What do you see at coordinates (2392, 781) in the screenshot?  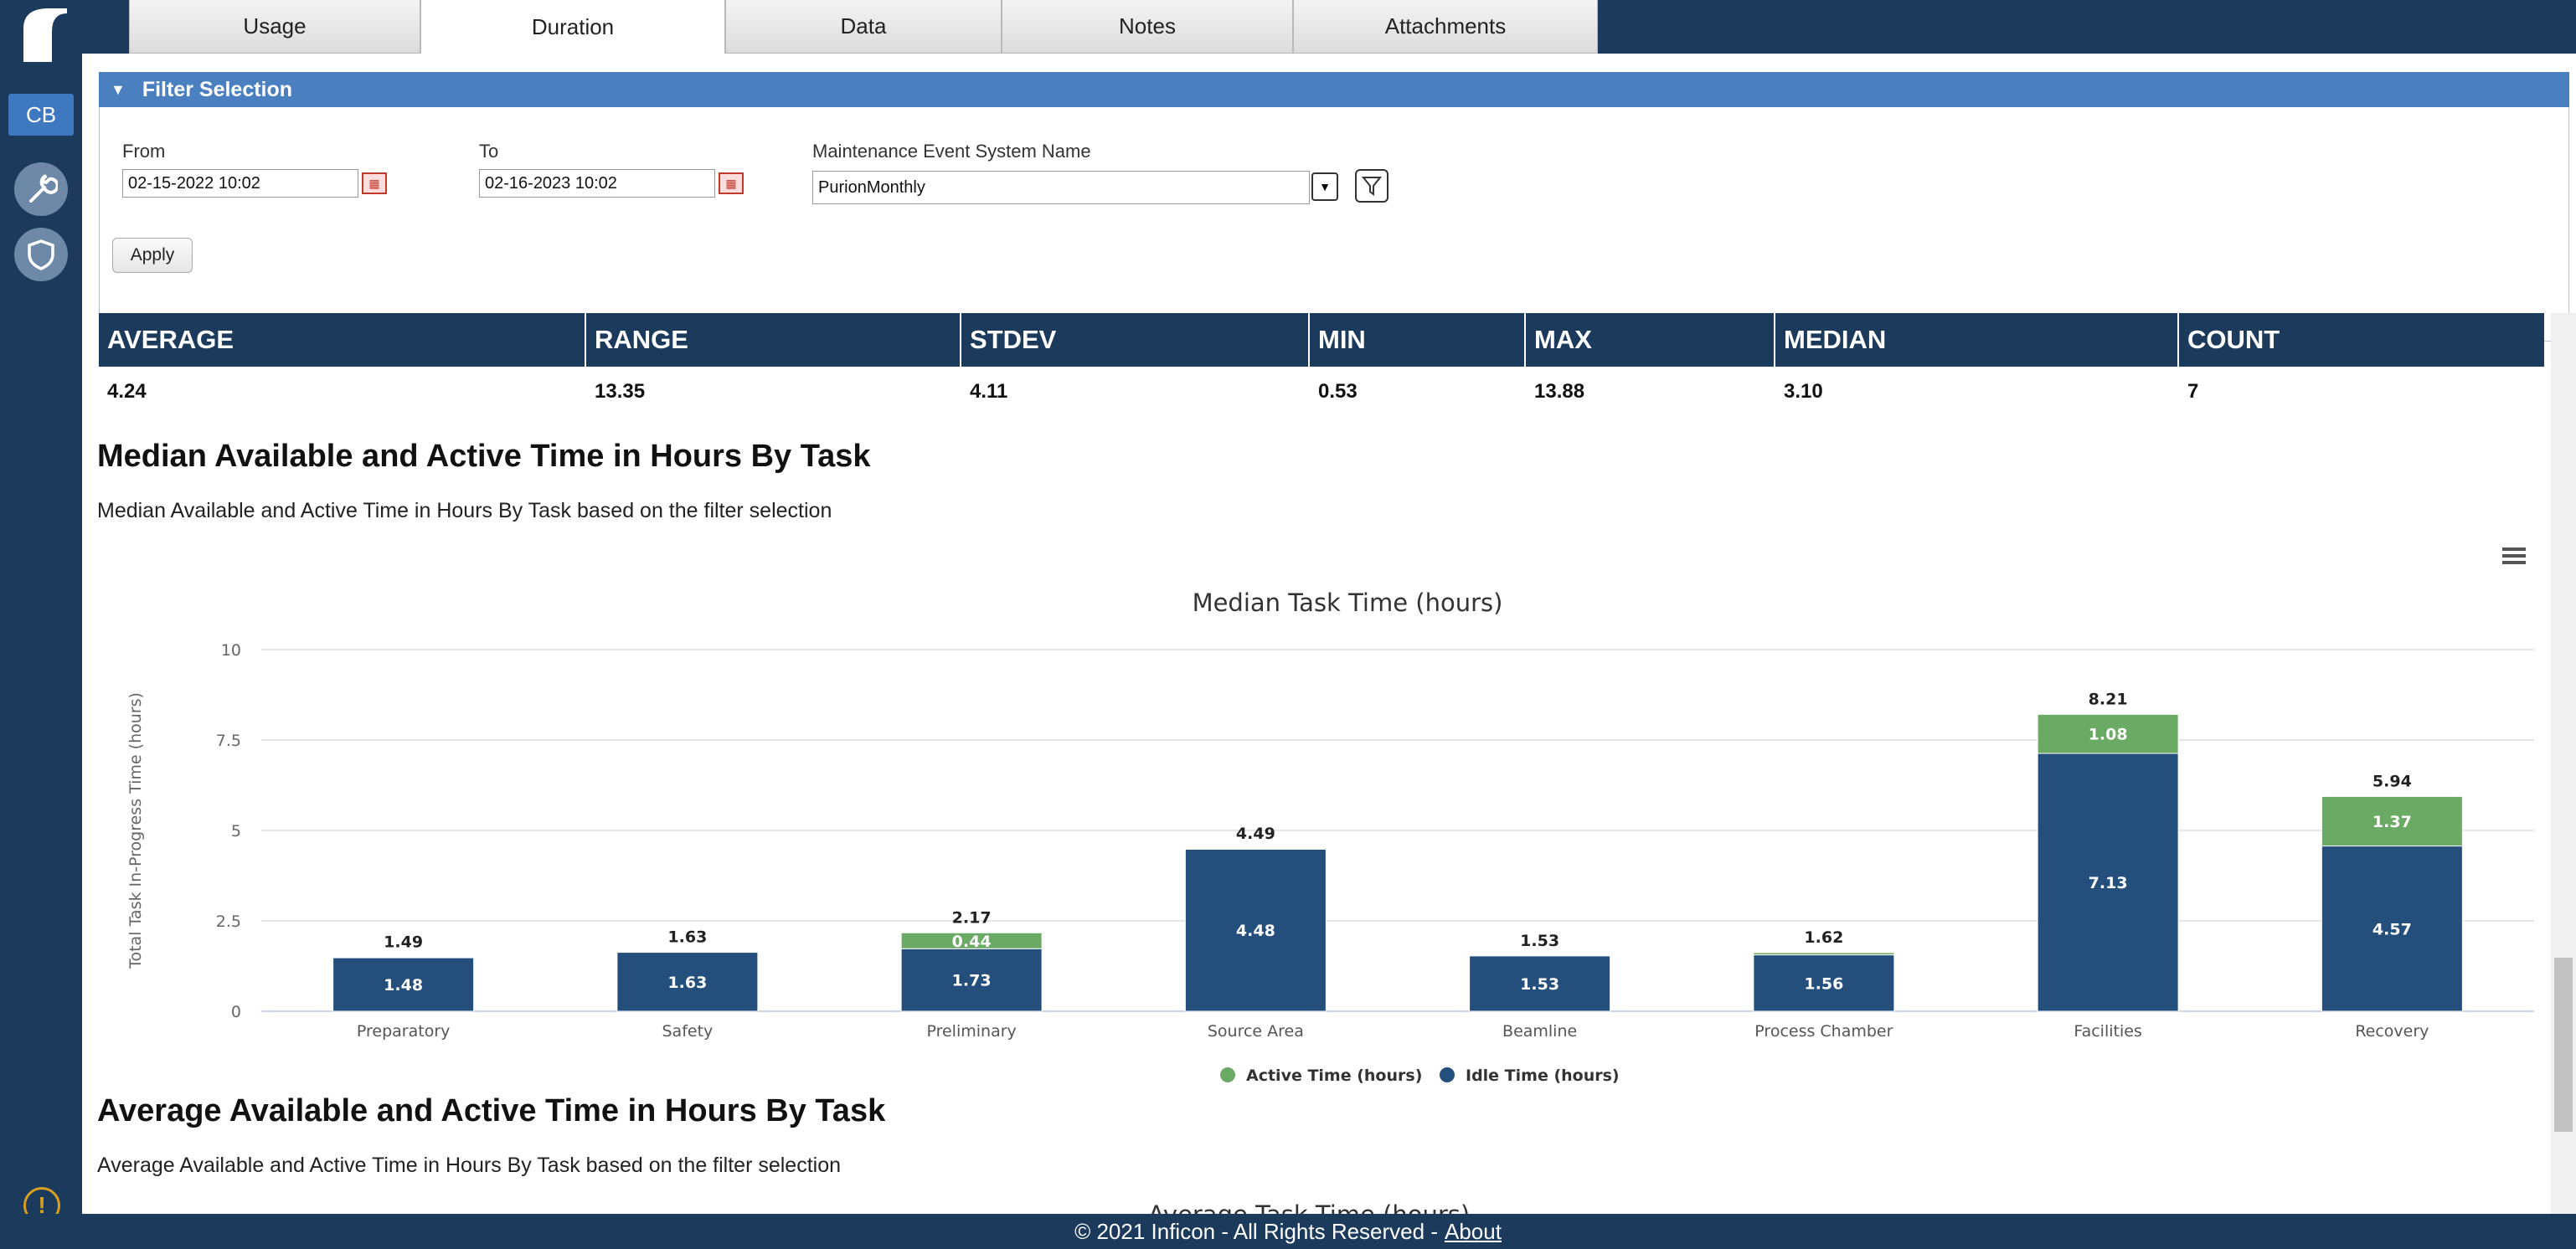 I see `data-label-total: 5.94` at bounding box center [2392, 781].